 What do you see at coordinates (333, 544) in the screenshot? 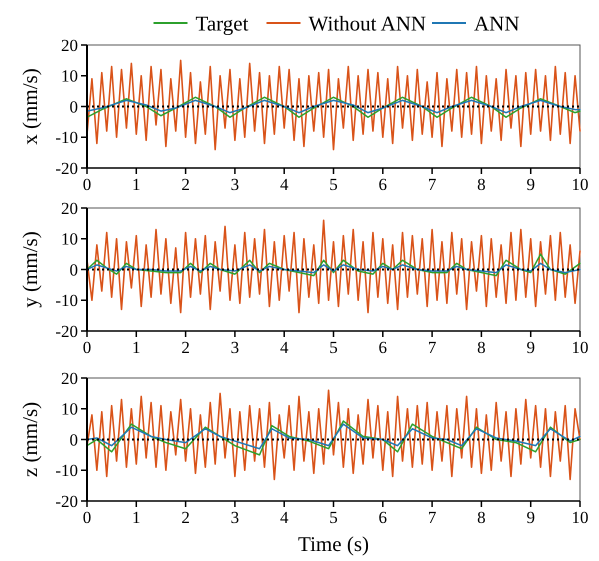
I see `x-axis-title: Time (s)` at bounding box center [333, 544].